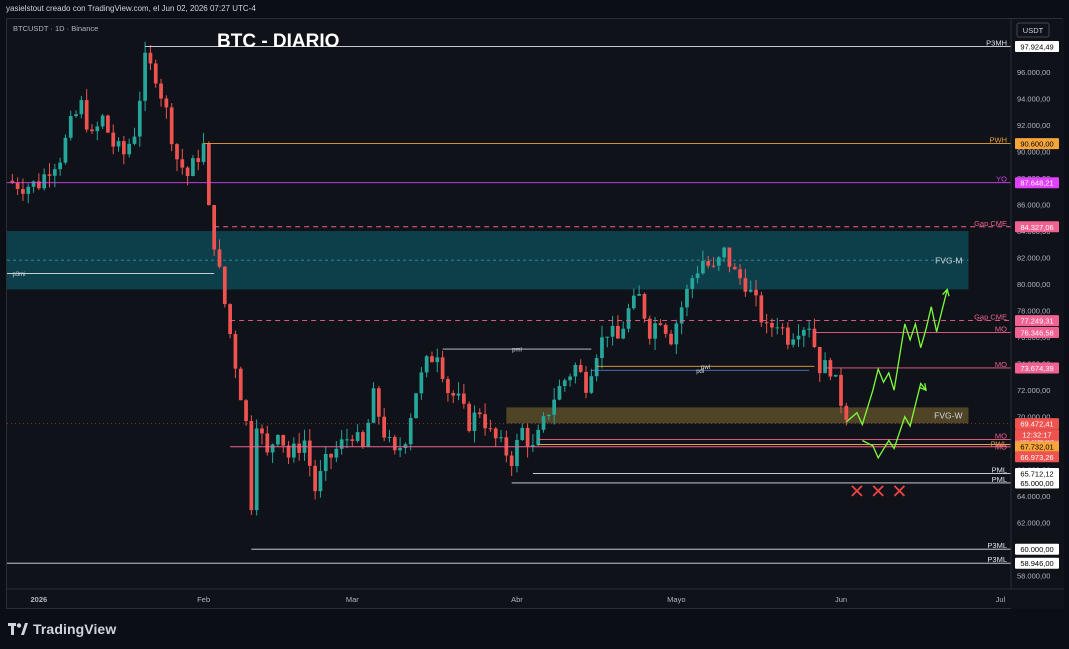  What do you see at coordinates (1033, 576) in the screenshot?
I see `y-tick-label: 58.000,00` at bounding box center [1033, 576].